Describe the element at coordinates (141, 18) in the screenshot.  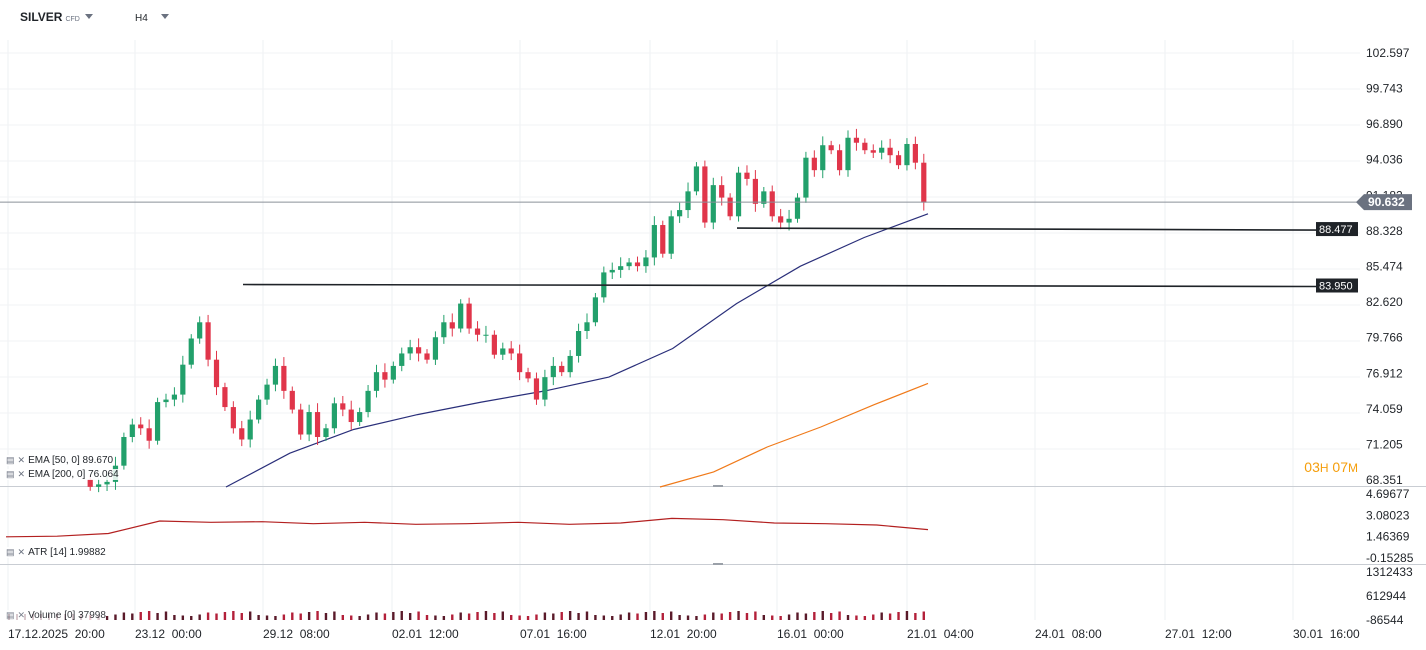
I see `timeframe-selector: H4` at that location.